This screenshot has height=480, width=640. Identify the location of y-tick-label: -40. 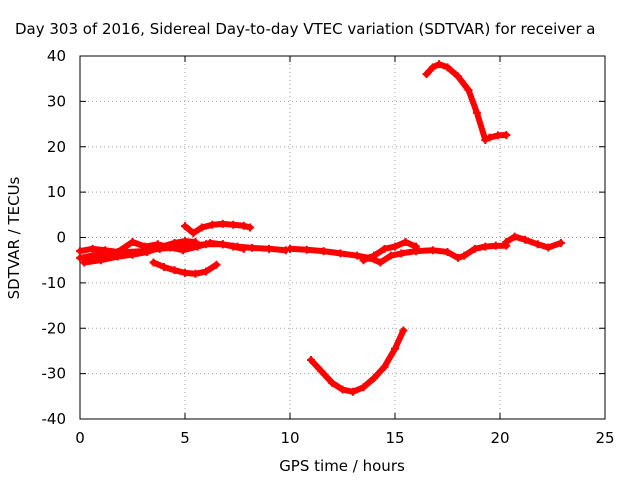
(54, 419).